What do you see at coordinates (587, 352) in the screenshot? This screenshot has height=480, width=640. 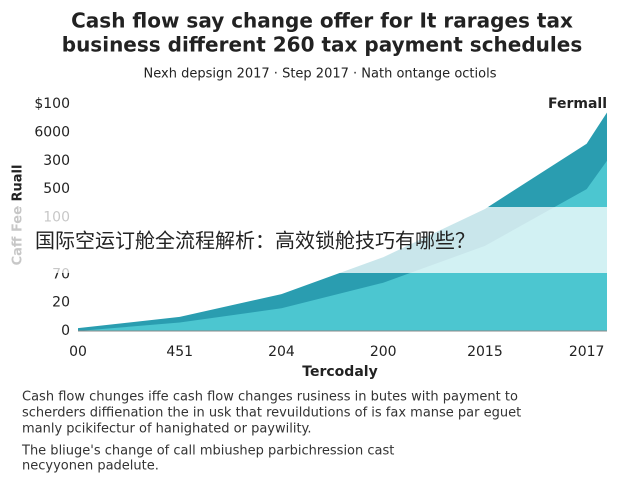 I see `x-tick-label: 2017` at bounding box center [587, 352].